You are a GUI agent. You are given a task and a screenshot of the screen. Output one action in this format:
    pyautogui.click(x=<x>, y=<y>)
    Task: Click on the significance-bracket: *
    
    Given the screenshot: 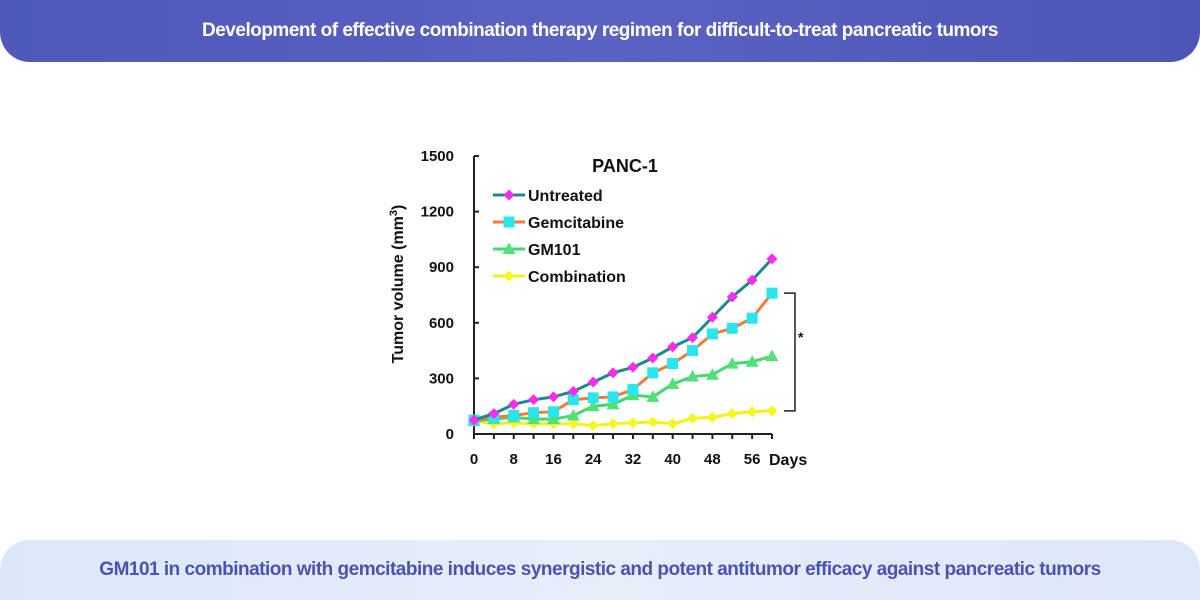 What is the action you would take?
    pyautogui.click(x=794, y=352)
    